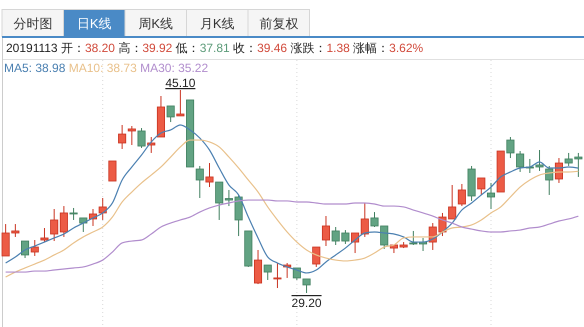  What do you see at coordinates (36, 68) in the screenshot?
I see `text: MA5: 38.98` at bounding box center [36, 68].